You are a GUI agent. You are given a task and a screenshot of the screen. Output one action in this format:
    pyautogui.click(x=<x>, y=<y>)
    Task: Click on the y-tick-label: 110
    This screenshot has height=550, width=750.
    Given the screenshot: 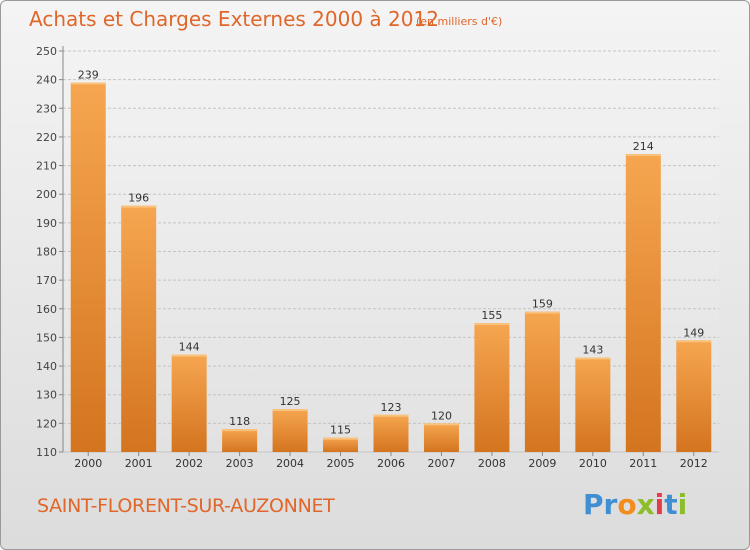 What is the action you would take?
    pyautogui.click(x=46, y=452)
    